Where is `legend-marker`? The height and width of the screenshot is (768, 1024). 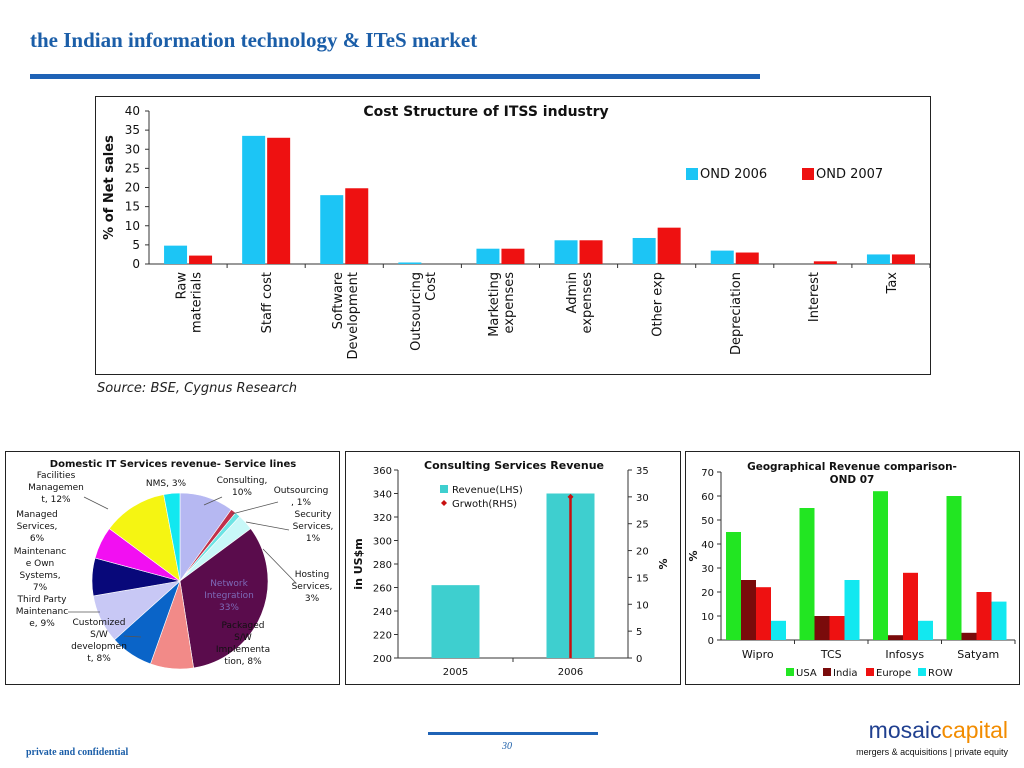
legend-marker is located at coordinates (444, 503).